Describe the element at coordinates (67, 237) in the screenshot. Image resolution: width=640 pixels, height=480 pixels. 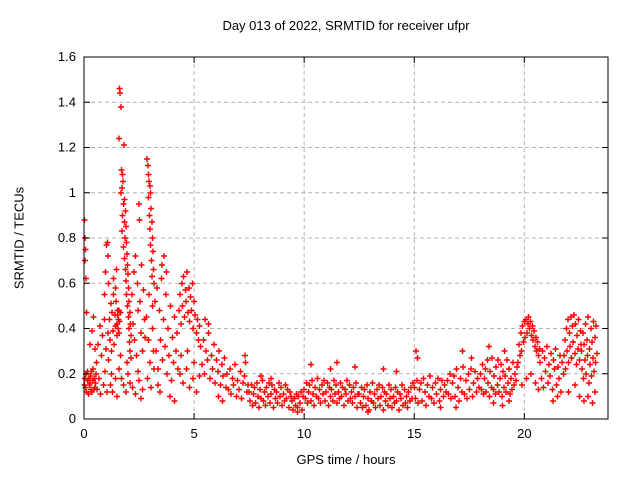
I see `y-tick-label: 0.8` at that location.